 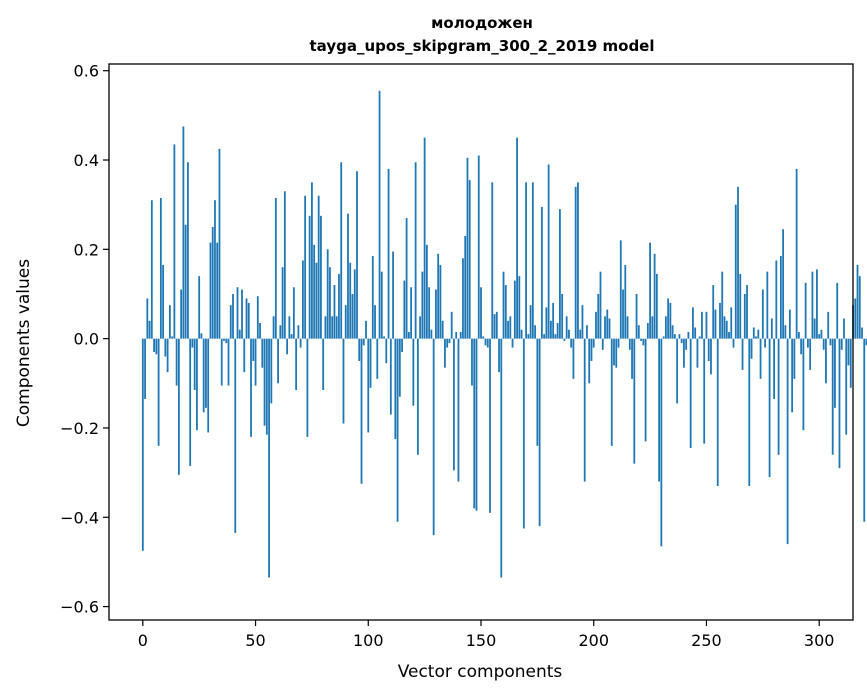 I want to click on chart-subtitle: tayga_upos_skipgram_300_2_2019 model, so click(x=482, y=46).